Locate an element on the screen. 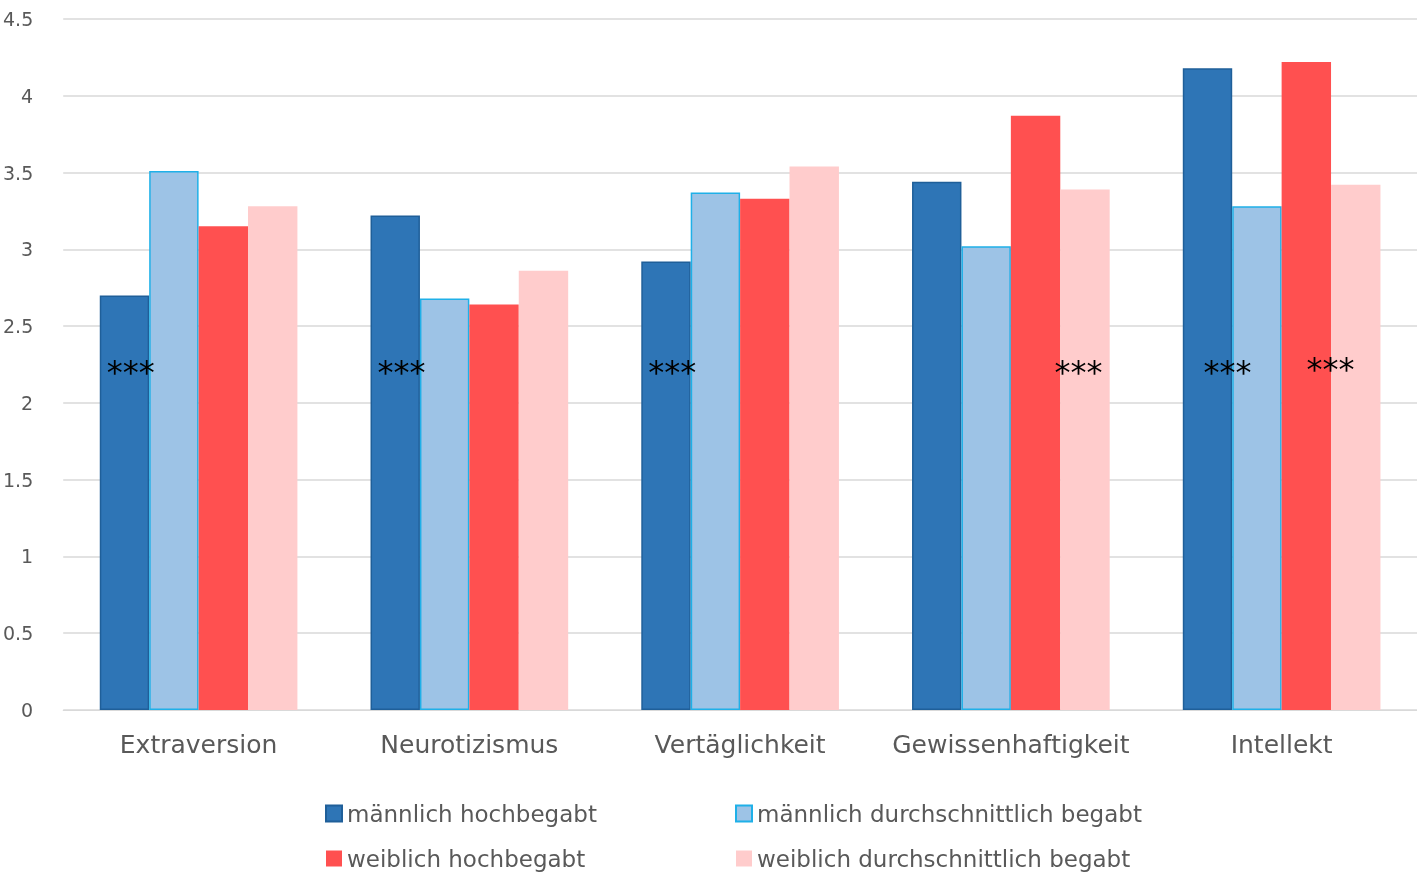  y-tick-label: 0.5 is located at coordinates (18, 633).